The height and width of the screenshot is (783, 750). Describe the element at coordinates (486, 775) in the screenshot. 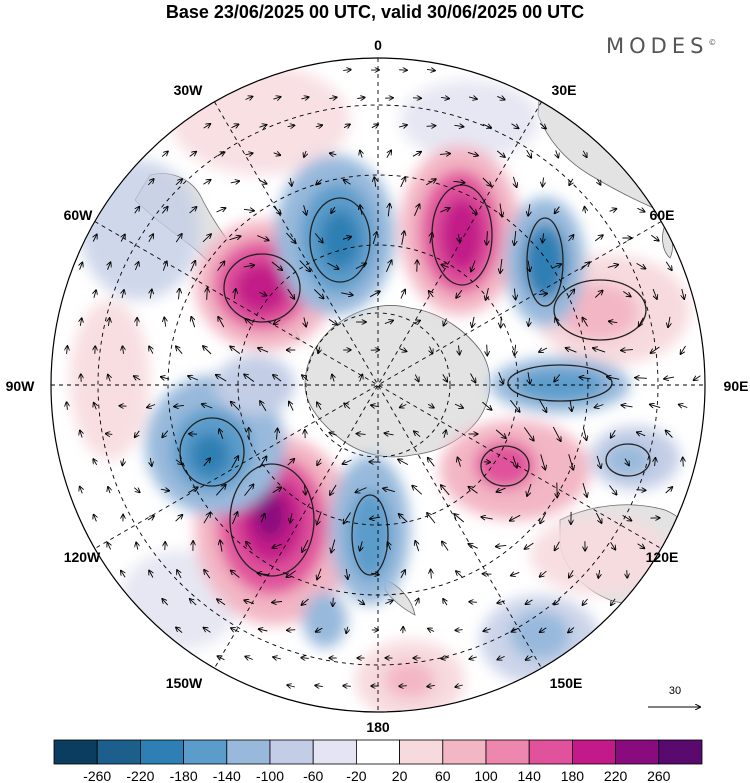

I see `colorbar-tick-label: 100` at that location.